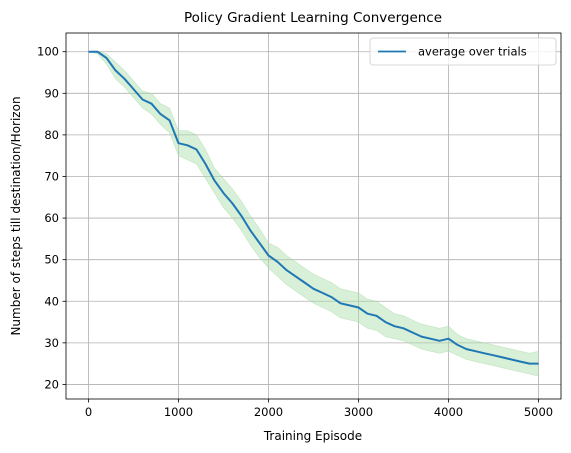 This screenshot has width=571, height=453. Describe the element at coordinates (538, 412) in the screenshot. I see `x-tick-label: 5000` at that location.